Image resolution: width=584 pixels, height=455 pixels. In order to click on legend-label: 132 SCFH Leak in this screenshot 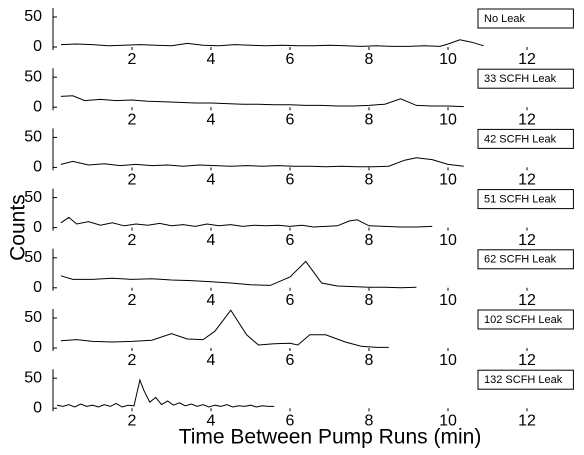, I will do `click(523, 380)`.